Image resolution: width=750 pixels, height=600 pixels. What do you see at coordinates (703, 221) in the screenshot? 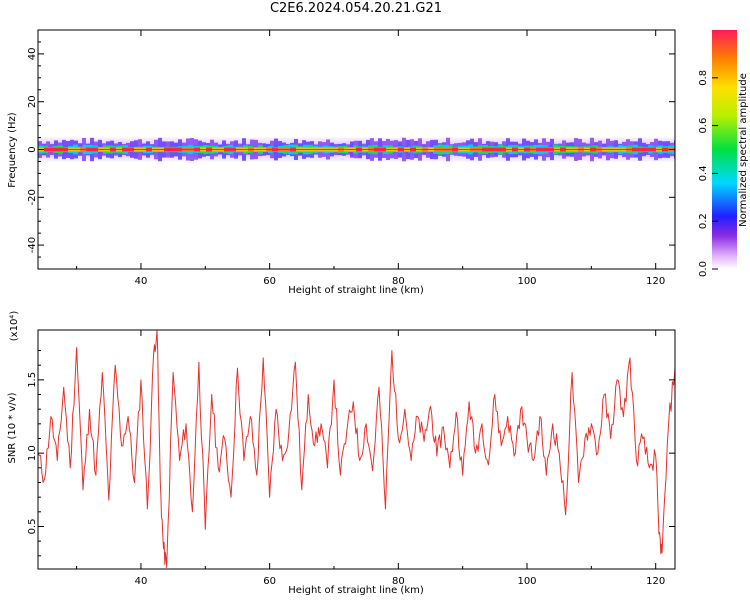
I see `colorbar-tick-label: 0.2` at bounding box center [703, 221].